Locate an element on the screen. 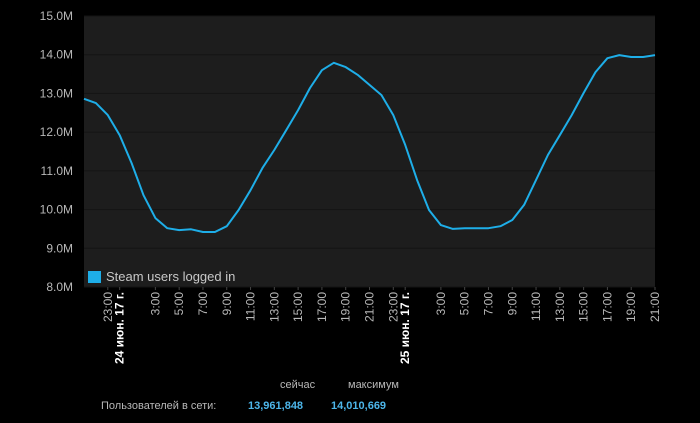 The height and width of the screenshot is (423, 700). y-tick-label: 10.0M is located at coordinates (56, 210).